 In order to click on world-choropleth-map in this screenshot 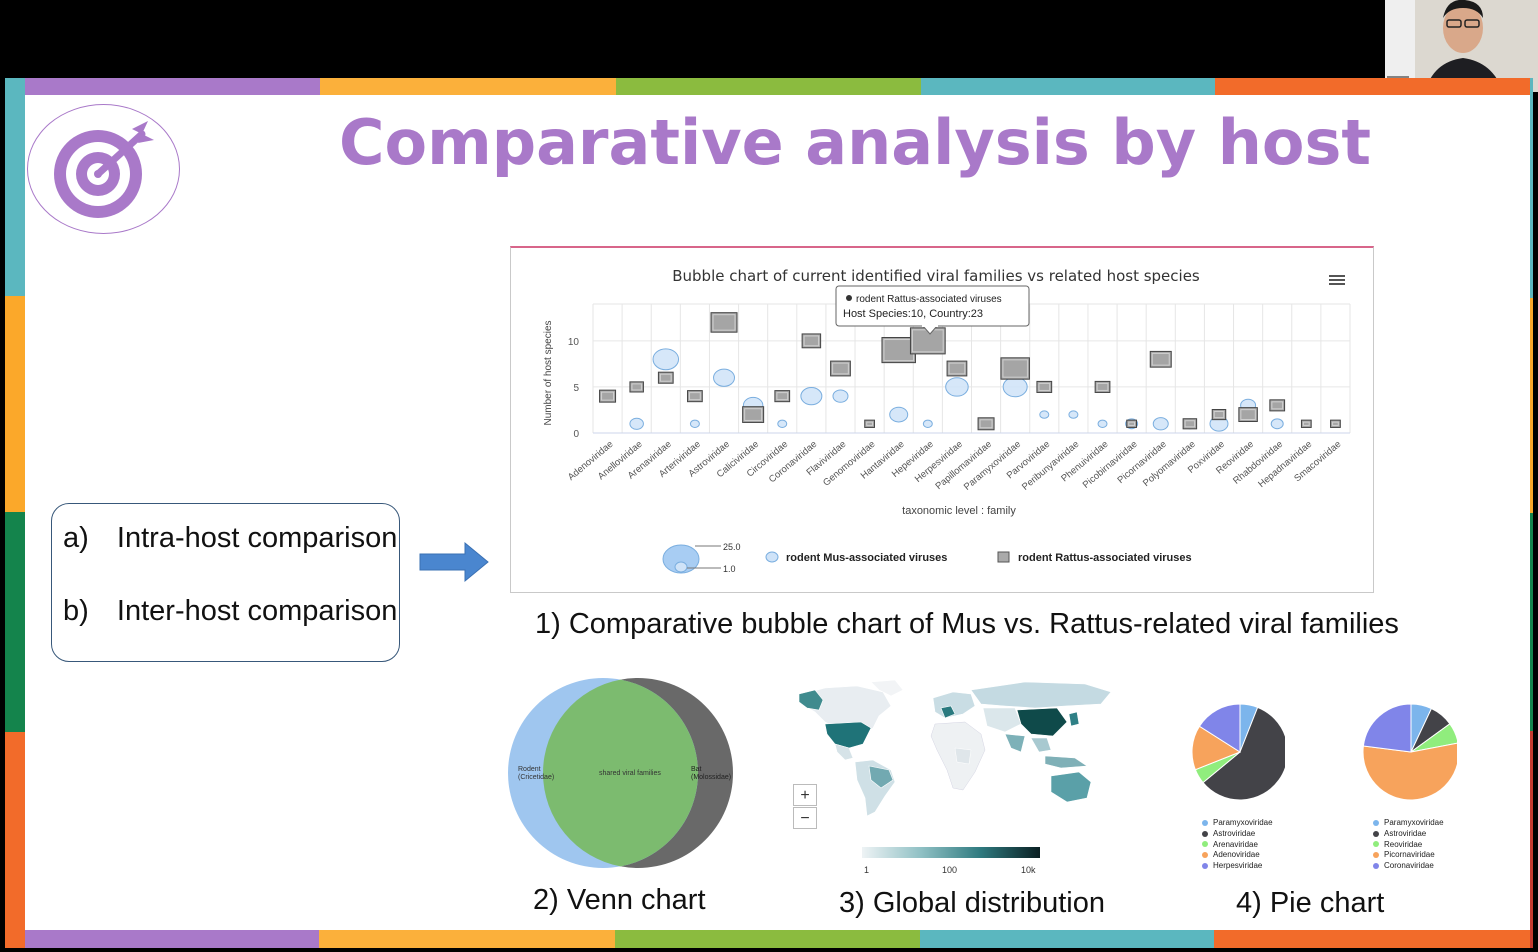, I will do `click(955, 748)`.